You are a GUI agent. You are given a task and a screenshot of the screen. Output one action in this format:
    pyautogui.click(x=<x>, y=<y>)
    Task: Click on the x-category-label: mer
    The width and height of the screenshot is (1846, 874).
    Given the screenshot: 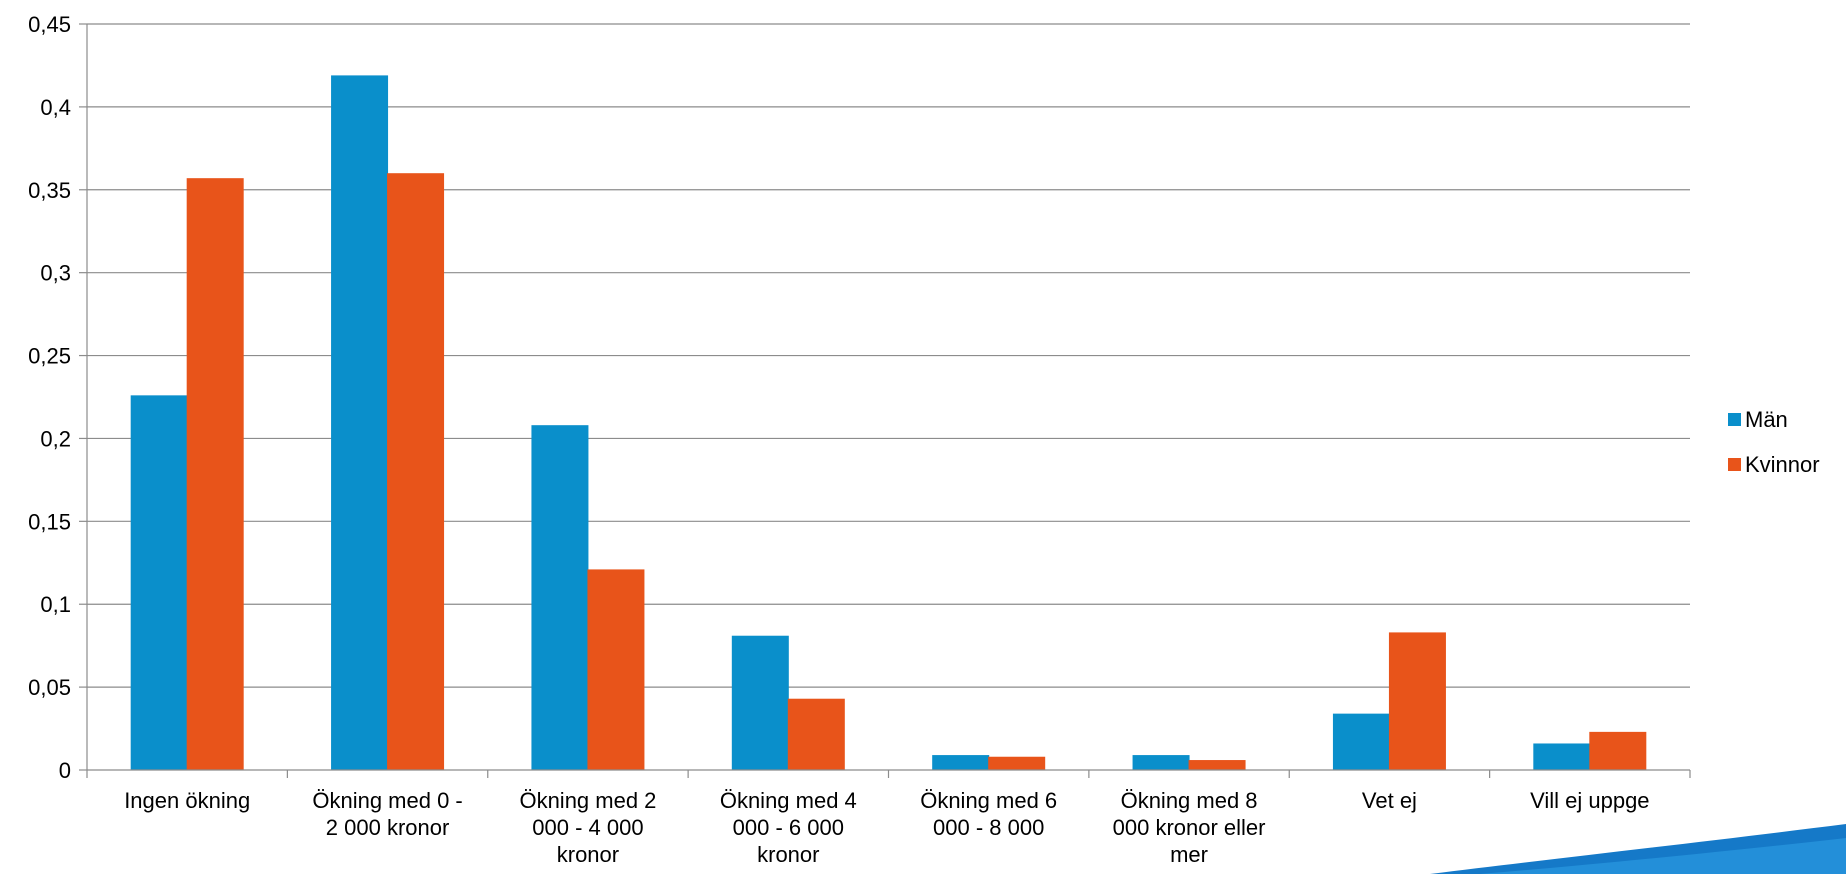 What is the action you would take?
    pyautogui.click(x=1189, y=854)
    